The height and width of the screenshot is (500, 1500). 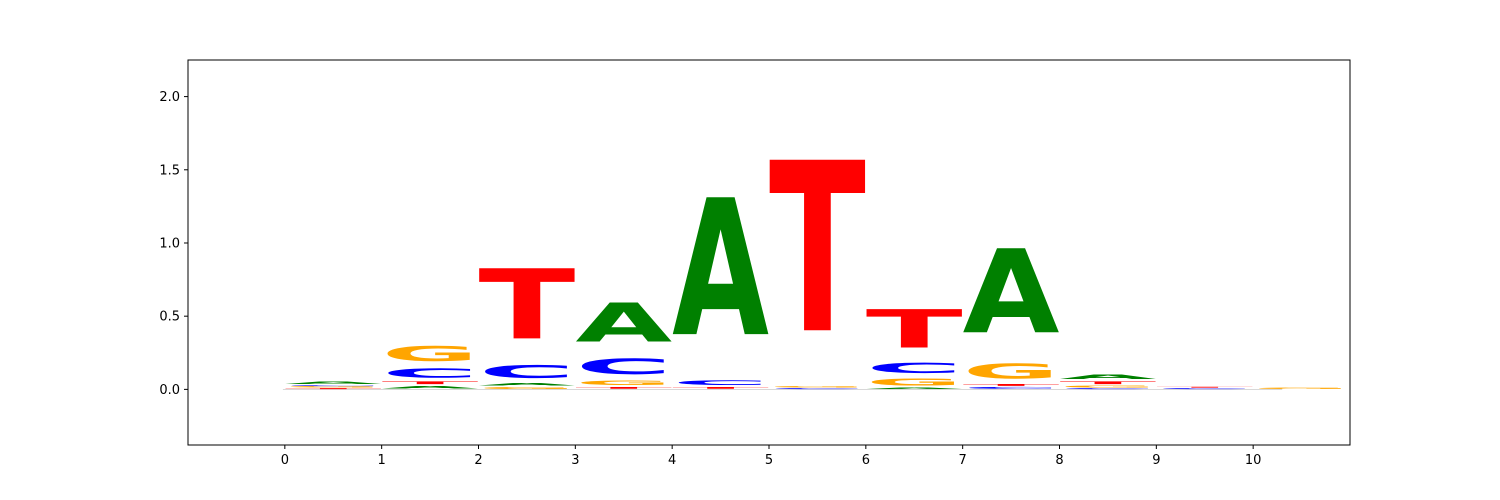 I want to click on logo-letter-A-pos-8: A, so click(x=1108, y=376).